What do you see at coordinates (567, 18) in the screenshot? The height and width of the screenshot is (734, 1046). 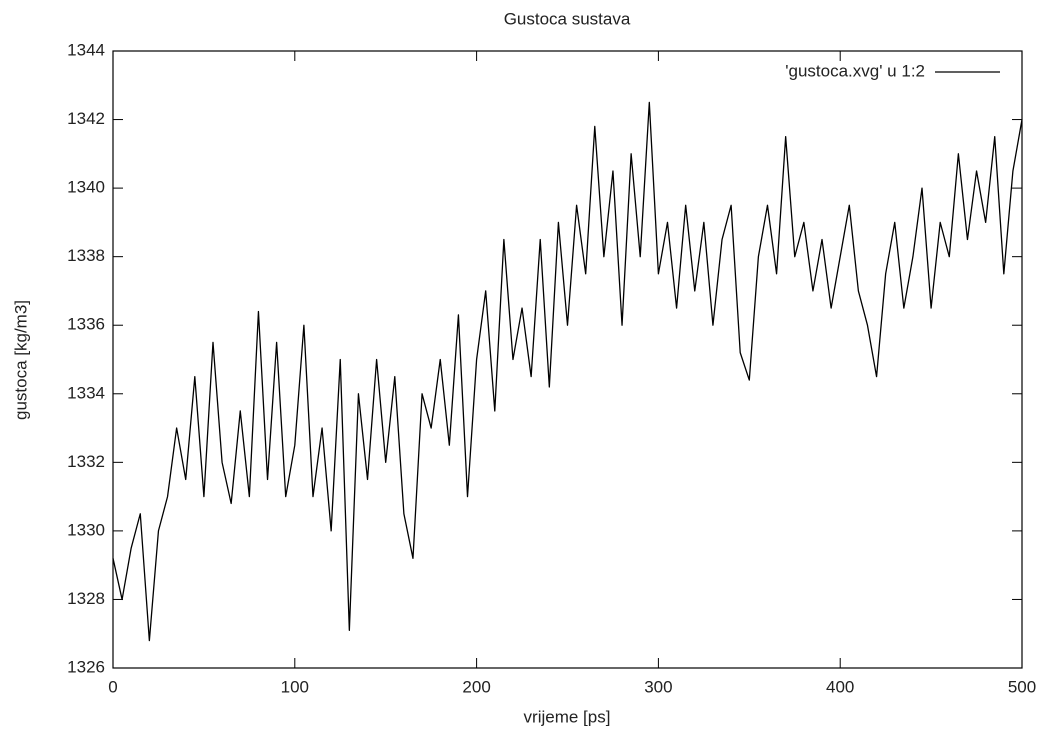 I see `chart-title: Gustoca sustava` at bounding box center [567, 18].